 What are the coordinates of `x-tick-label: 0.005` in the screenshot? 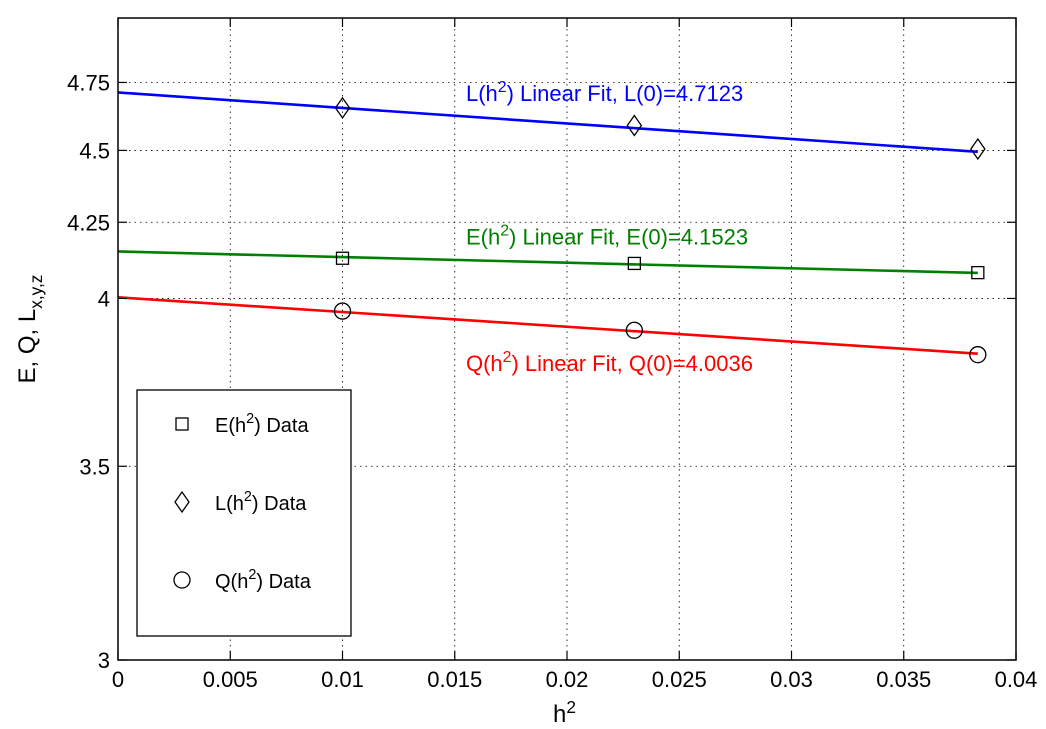 It's located at (230, 679).